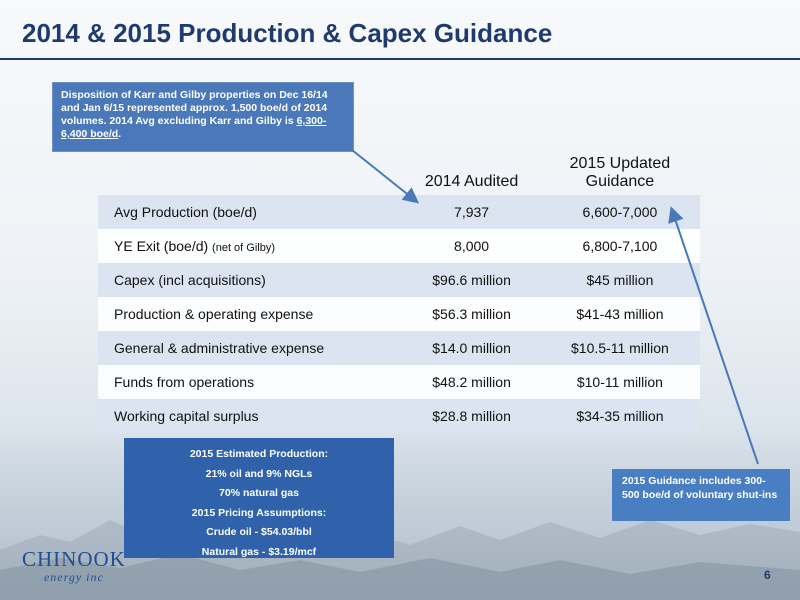 The height and width of the screenshot is (600, 800). What do you see at coordinates (73, 577) in the screenshot?
I see `logo-subtitle: energy inc` at bounding box center [73, 577].